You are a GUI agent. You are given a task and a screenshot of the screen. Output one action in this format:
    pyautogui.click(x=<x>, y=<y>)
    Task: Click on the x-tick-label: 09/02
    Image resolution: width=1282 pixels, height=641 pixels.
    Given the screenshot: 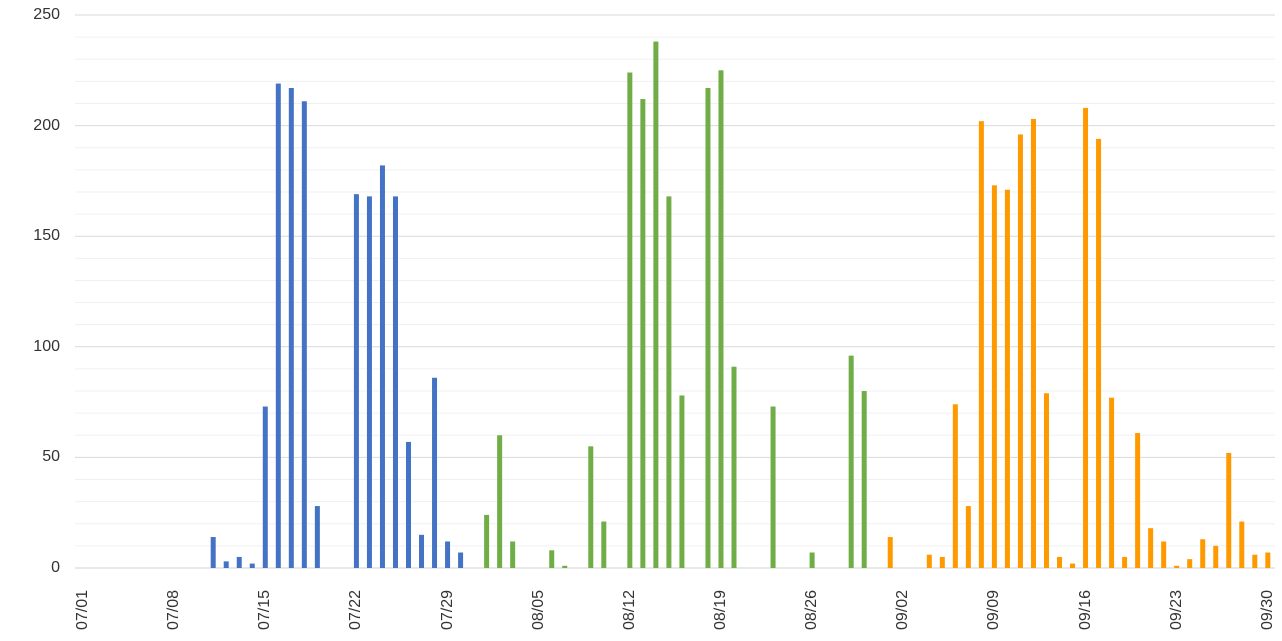 What is the action you would take?
    pyautogui.click(x=903, y=609)
    